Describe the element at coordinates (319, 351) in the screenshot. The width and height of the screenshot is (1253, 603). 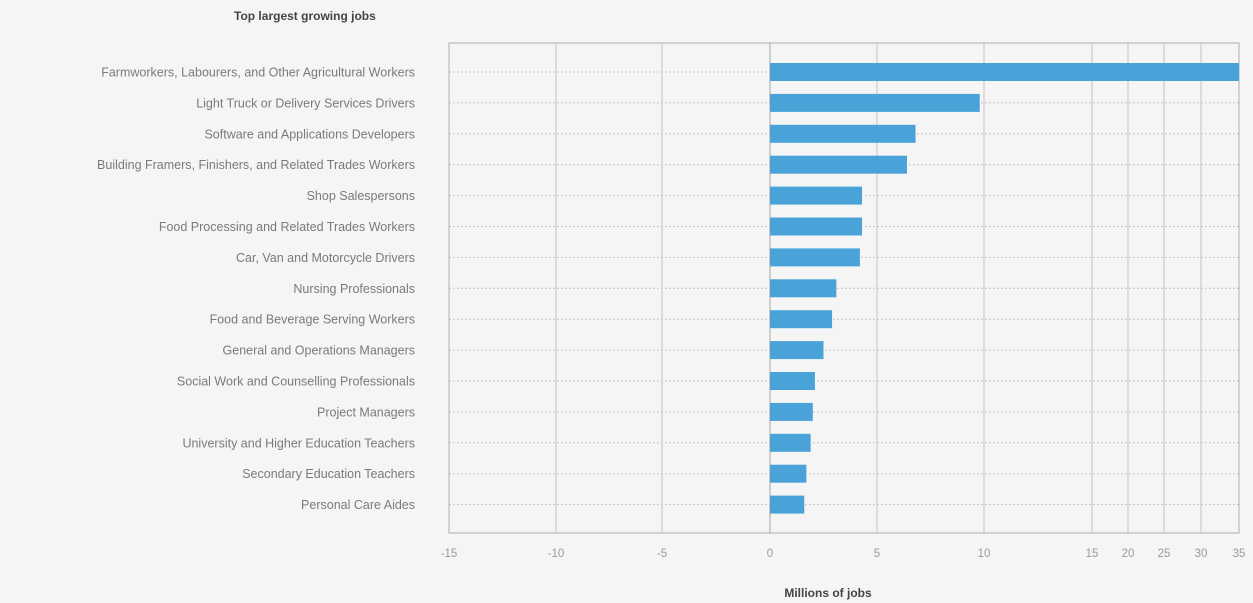
I see `category-label: General and Operations Managers` at that location.